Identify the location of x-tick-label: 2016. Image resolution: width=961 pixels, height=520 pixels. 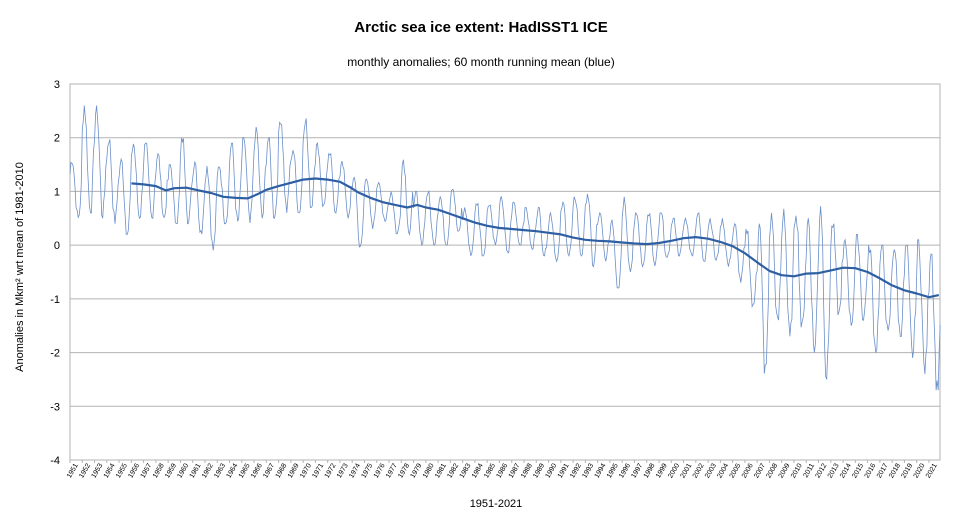
(871, 470).